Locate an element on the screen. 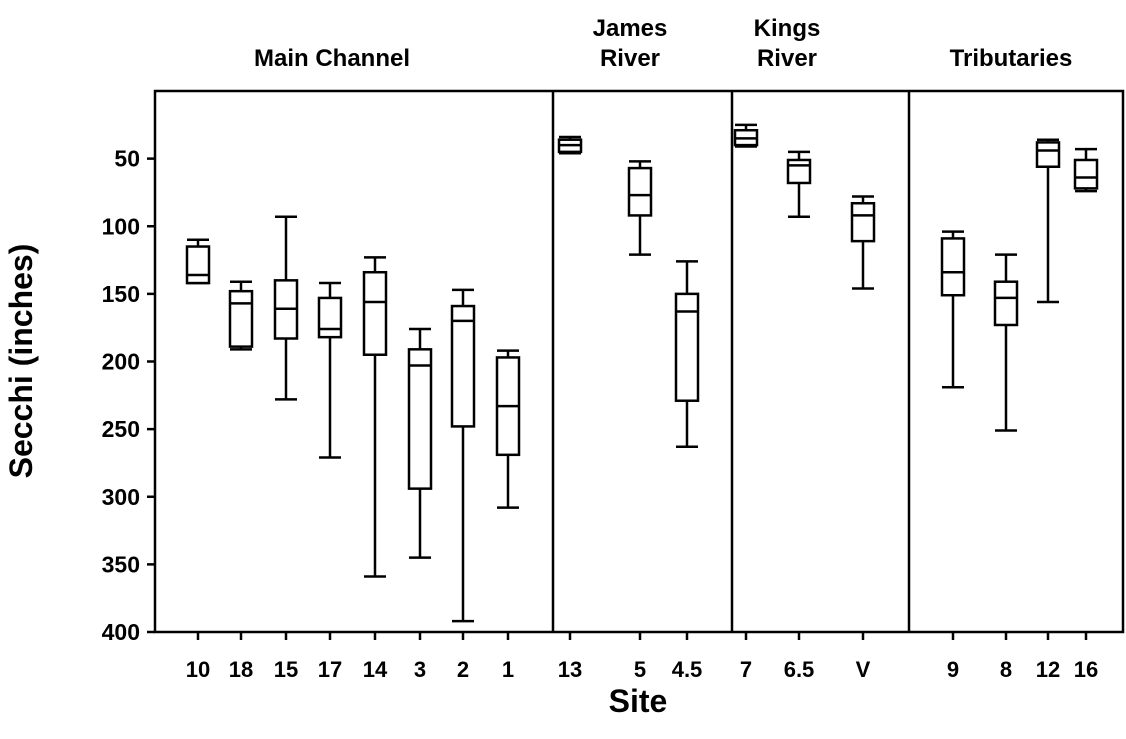 This screenshot has width=1126, height=739. x-tick-label: 3 is located at coordinates (420, 669).